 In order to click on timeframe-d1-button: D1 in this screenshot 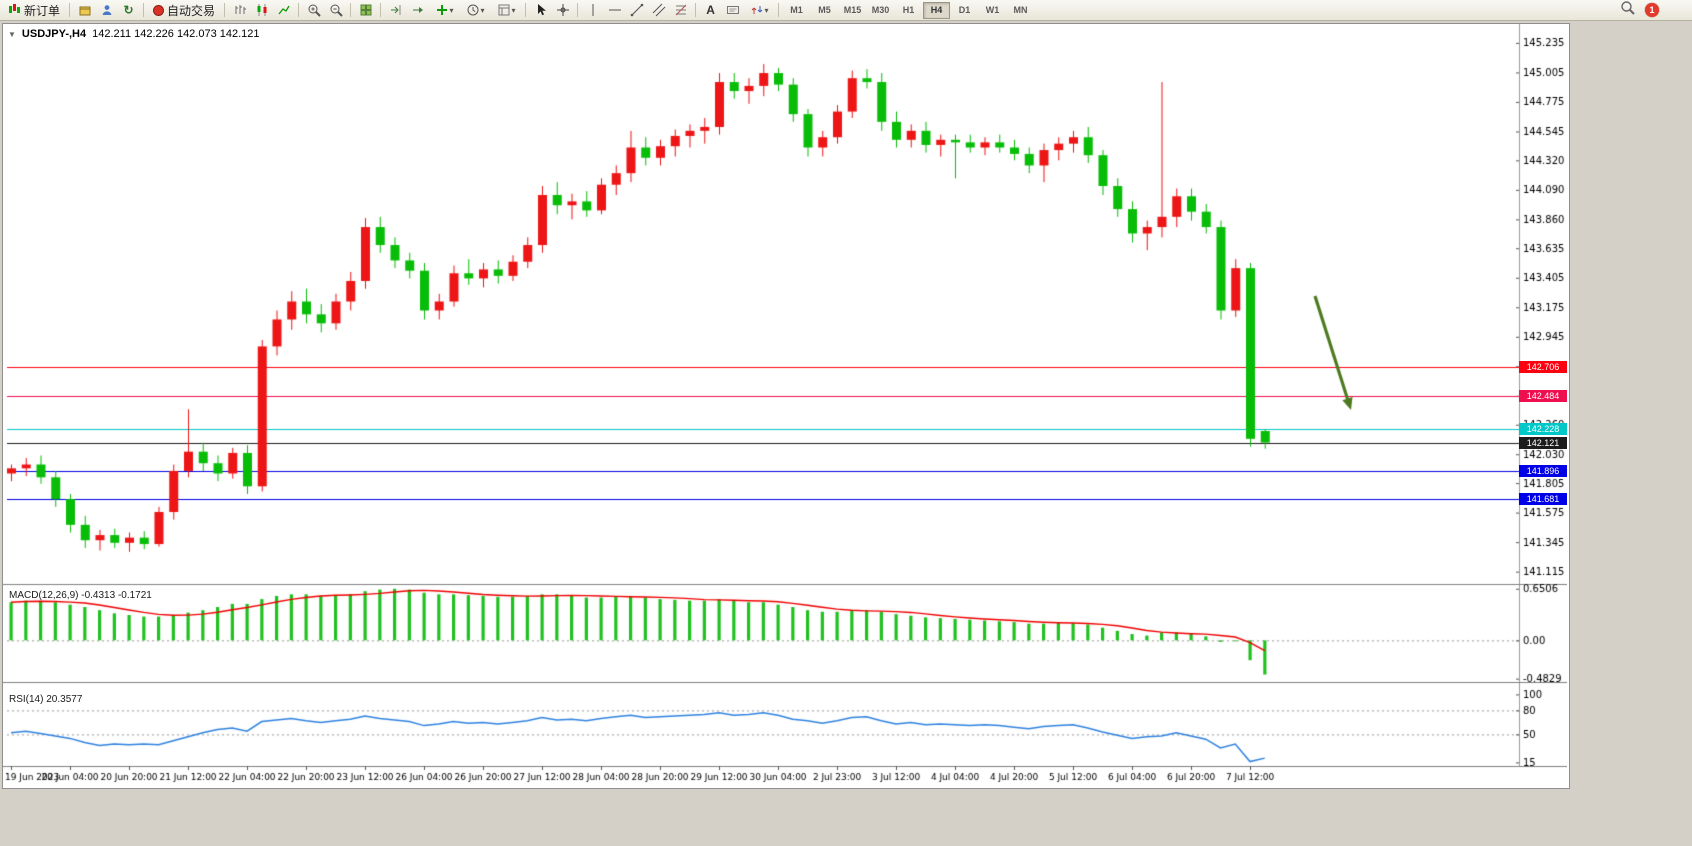, I will do `click(964, 10)`.